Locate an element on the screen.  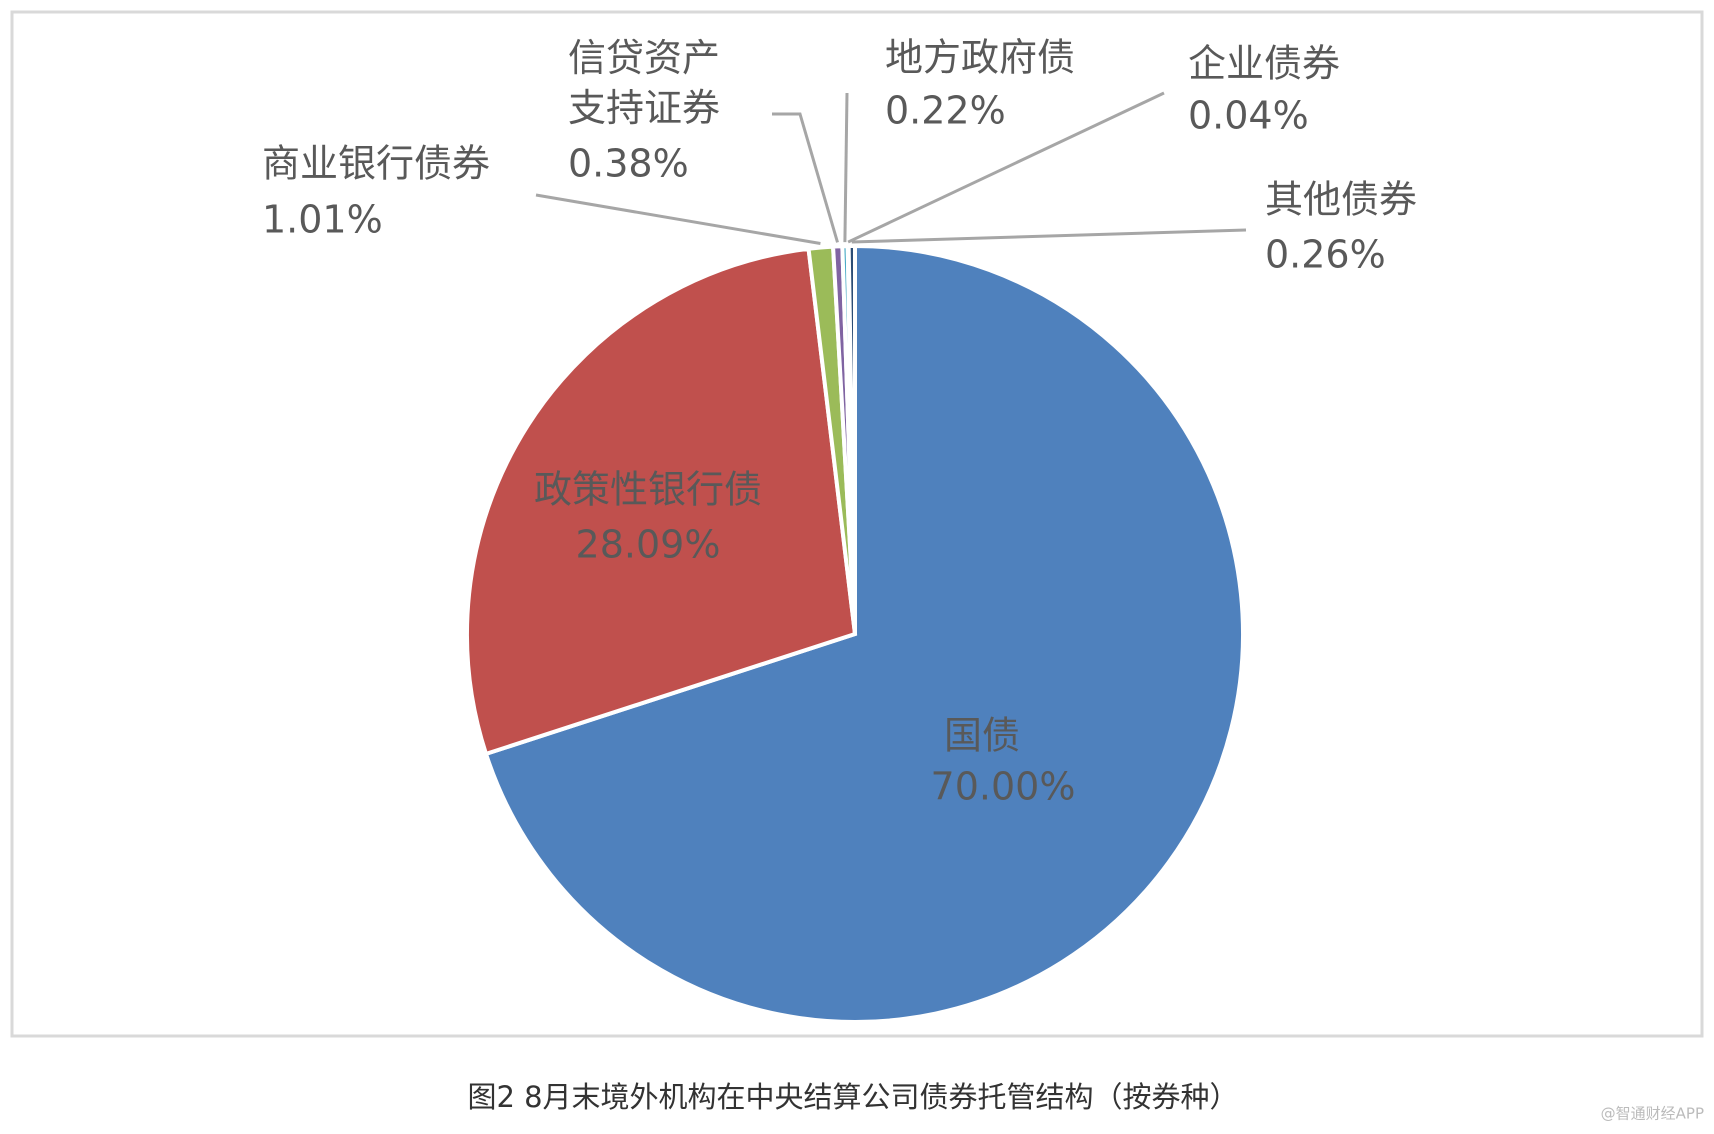
slice-value-label: 0.22% is located at coordinates (945, 111).